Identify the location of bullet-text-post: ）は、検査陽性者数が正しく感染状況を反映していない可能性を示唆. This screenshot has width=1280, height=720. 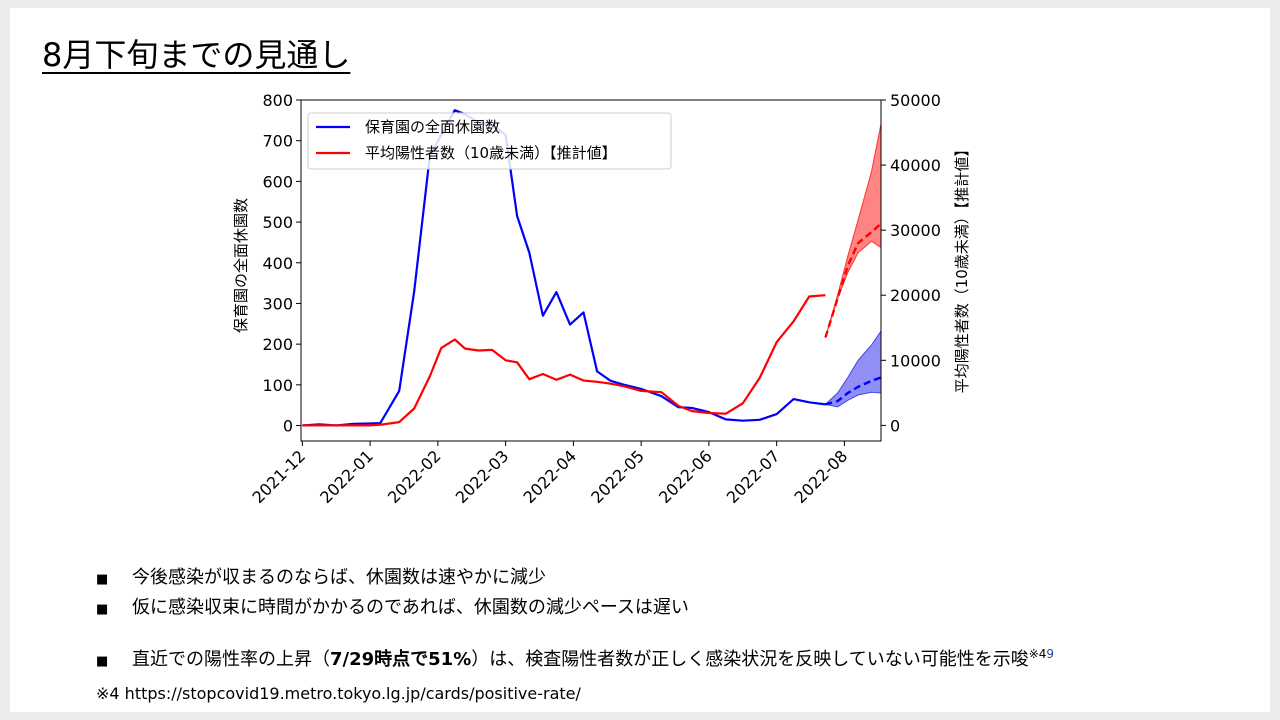
(750, 659).